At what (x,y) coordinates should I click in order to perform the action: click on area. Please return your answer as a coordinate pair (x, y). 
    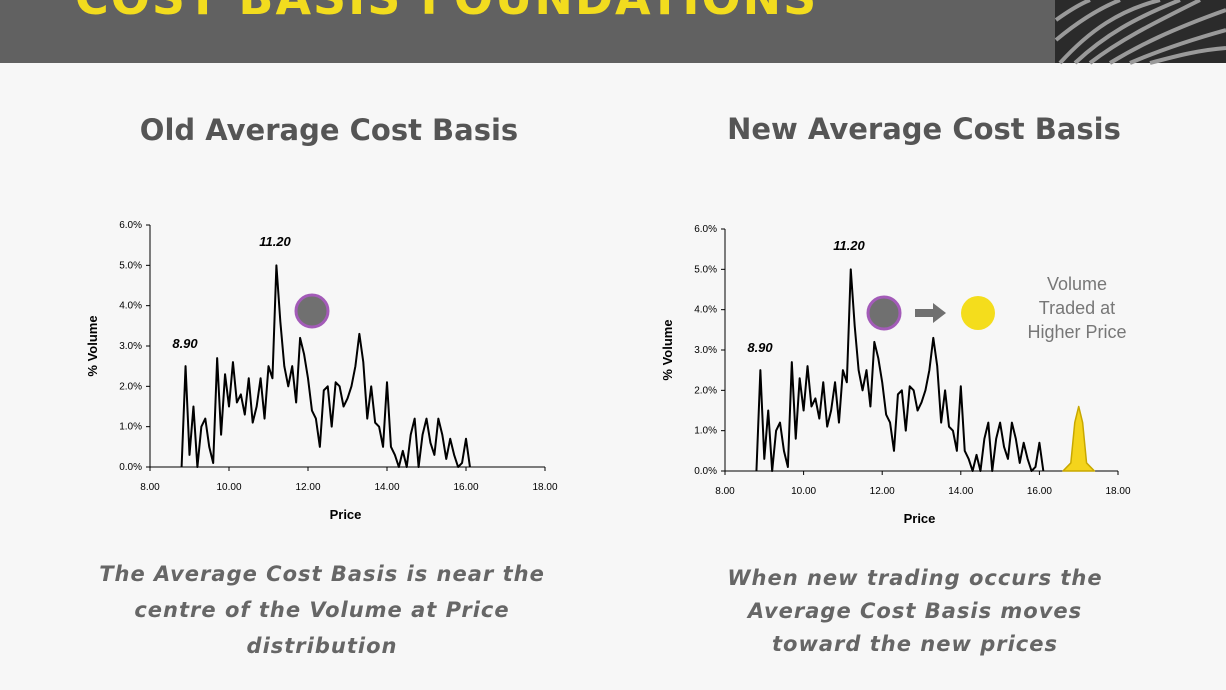
    Looking at the image, I should click on (1079, 438).